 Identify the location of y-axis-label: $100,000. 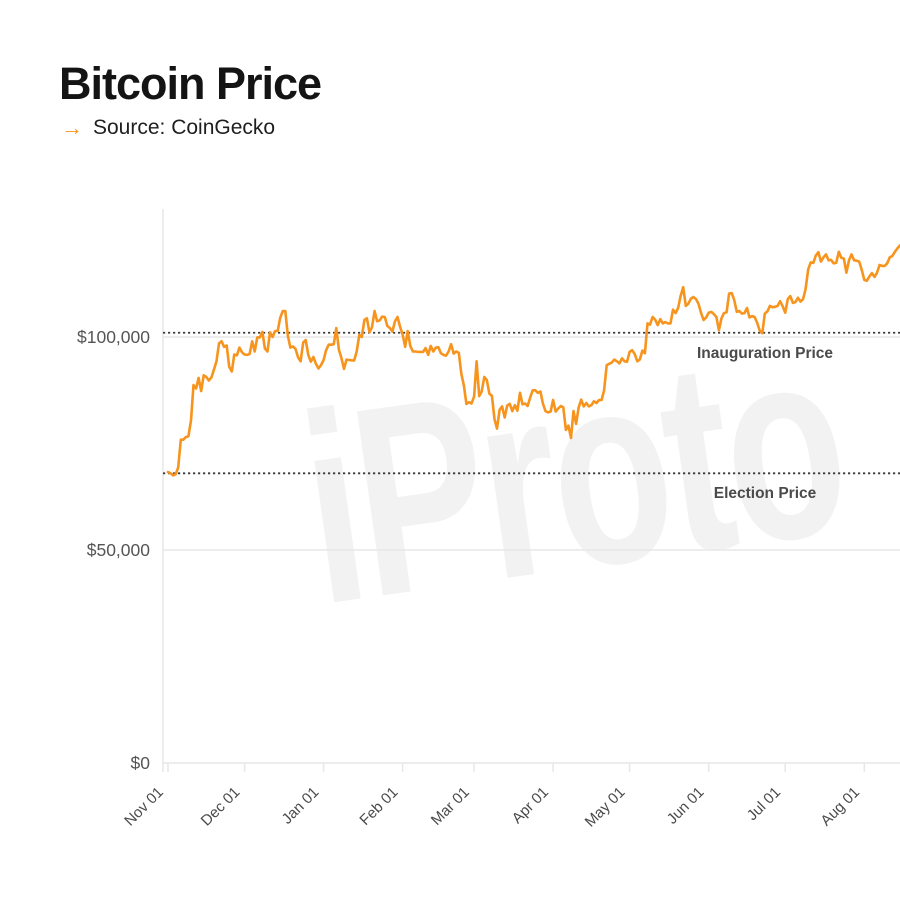
(113, 337).